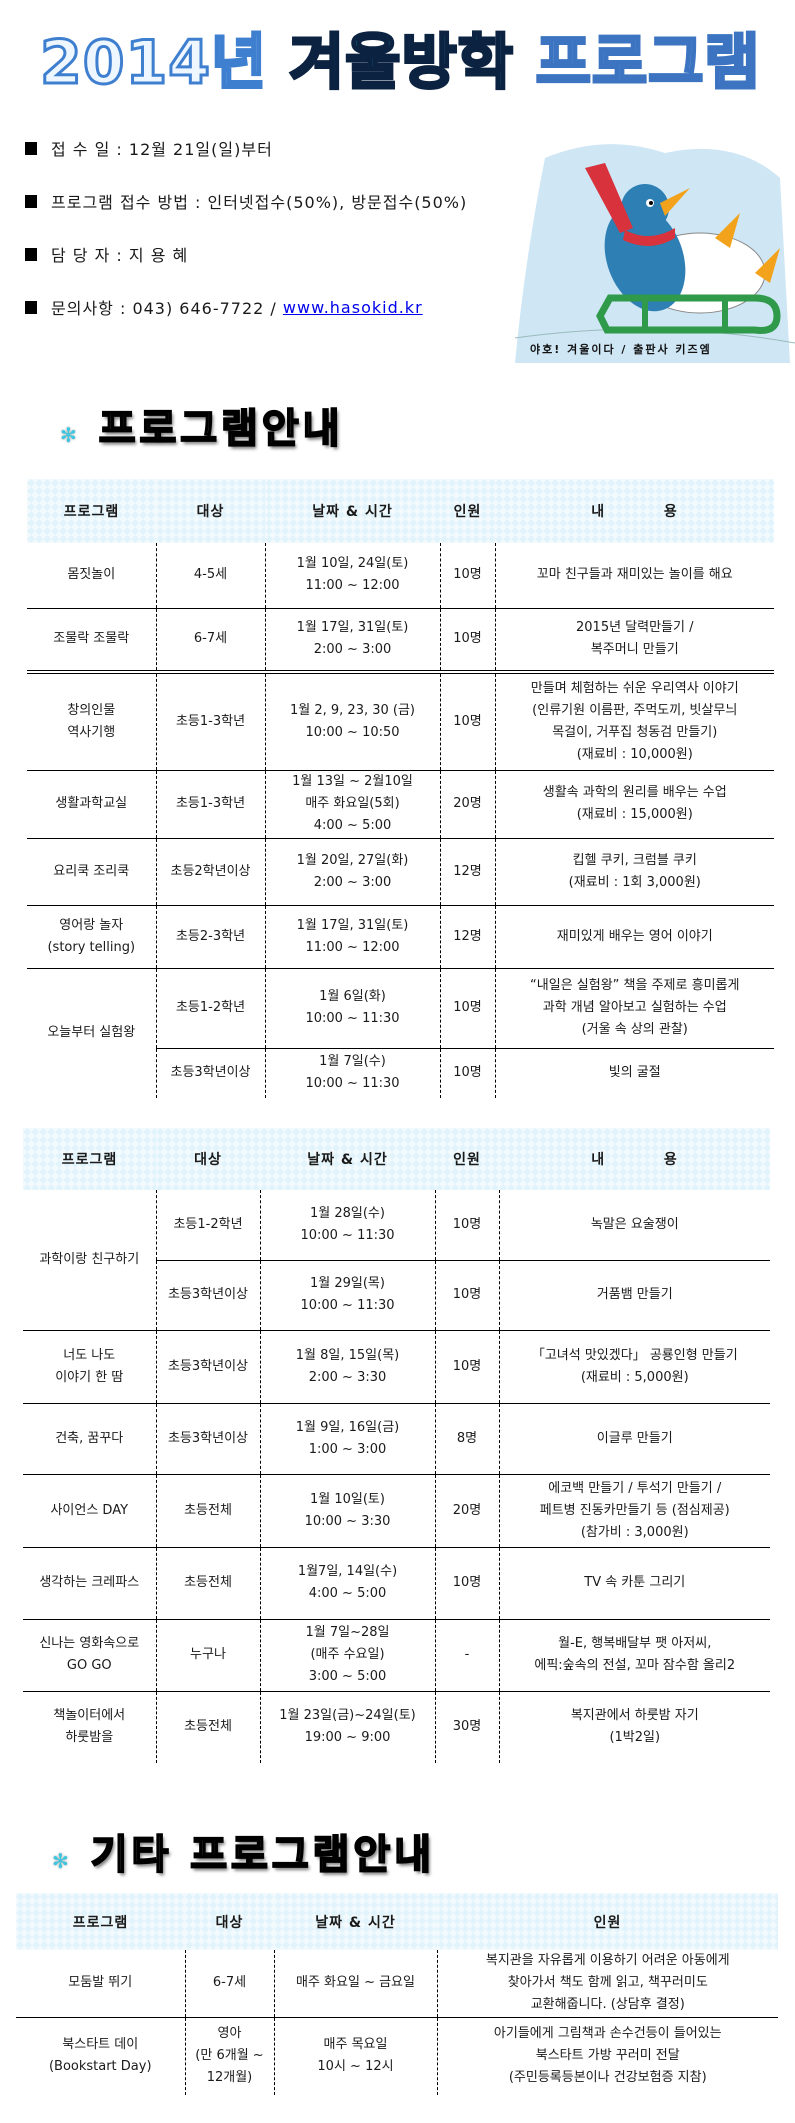 The height and width of the screenshot is (2123, 795). Describe the element at coordinates (90, 1654) in the screenshot. I see `cell-program: 신나는 영화속으로 GO GO` at that location.